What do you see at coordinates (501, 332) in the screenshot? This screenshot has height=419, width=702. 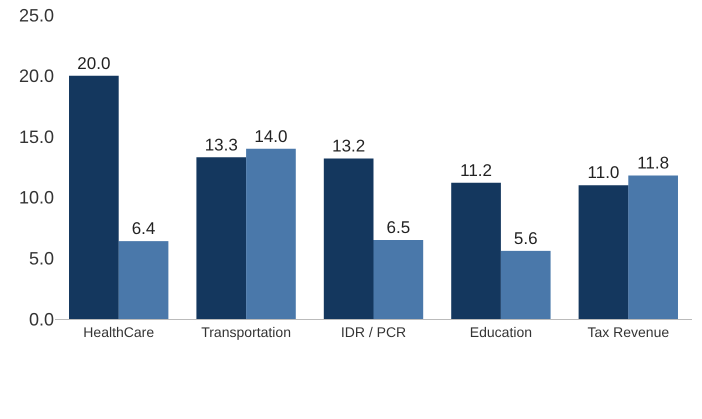 I see `x-tick-label: Education` at bounding box center [501, 332].